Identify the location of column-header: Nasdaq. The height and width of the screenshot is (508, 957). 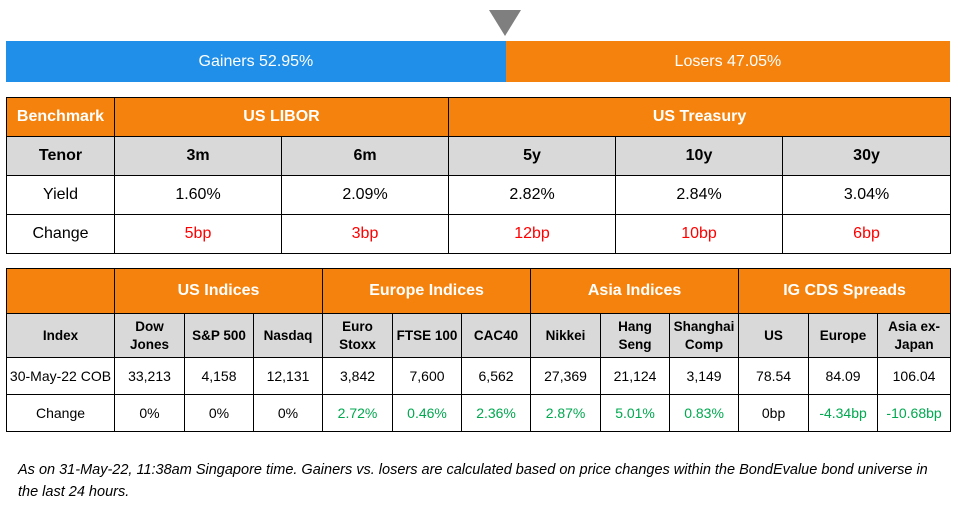
(288, 335).